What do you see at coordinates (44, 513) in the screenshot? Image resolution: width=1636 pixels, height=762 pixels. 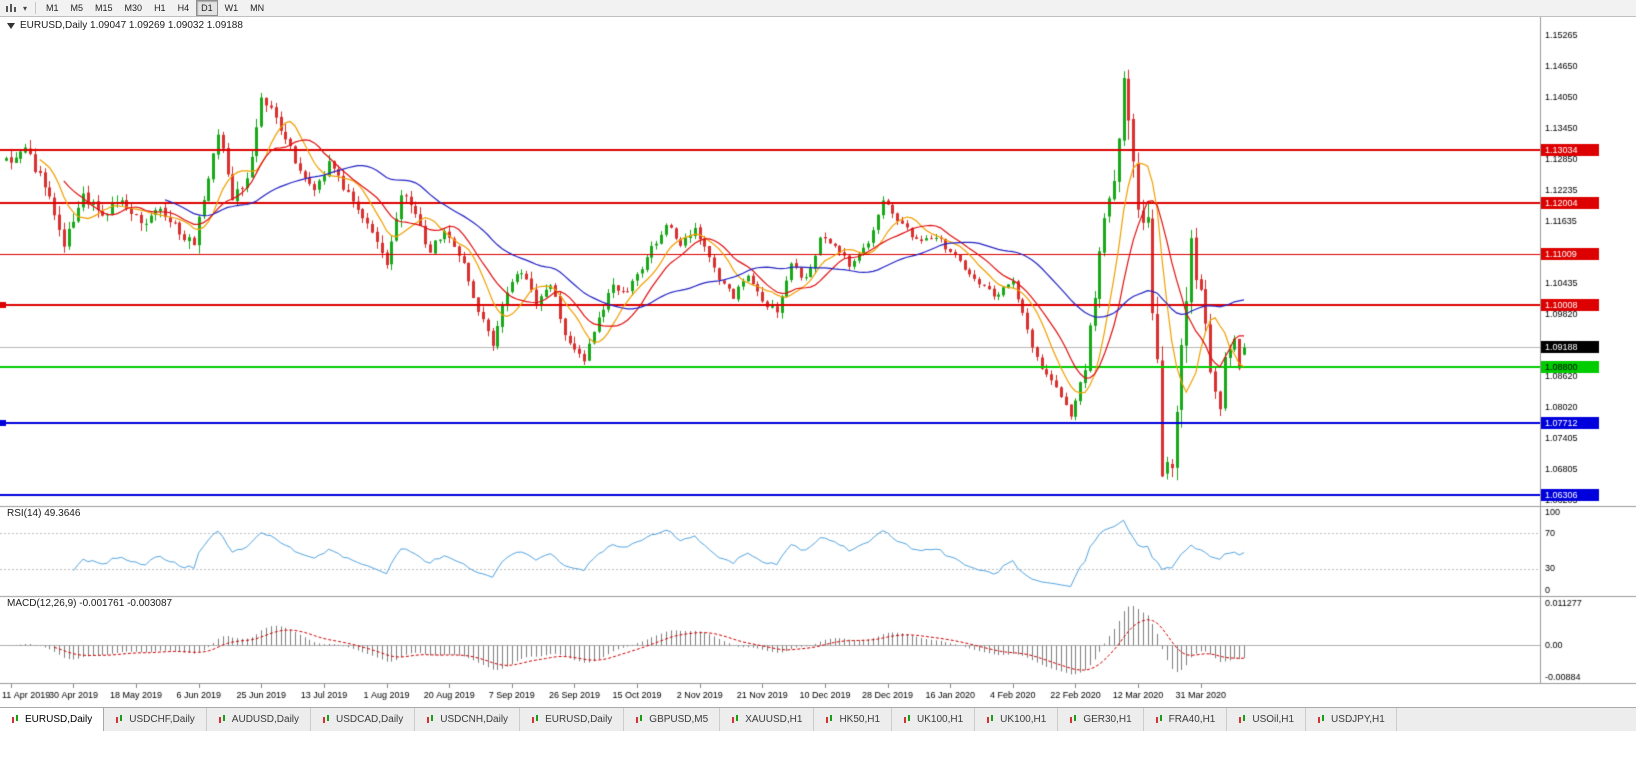 I see `rsi-indicator-label: RSI(14) 49.3646` at bounding box center [44, 513].